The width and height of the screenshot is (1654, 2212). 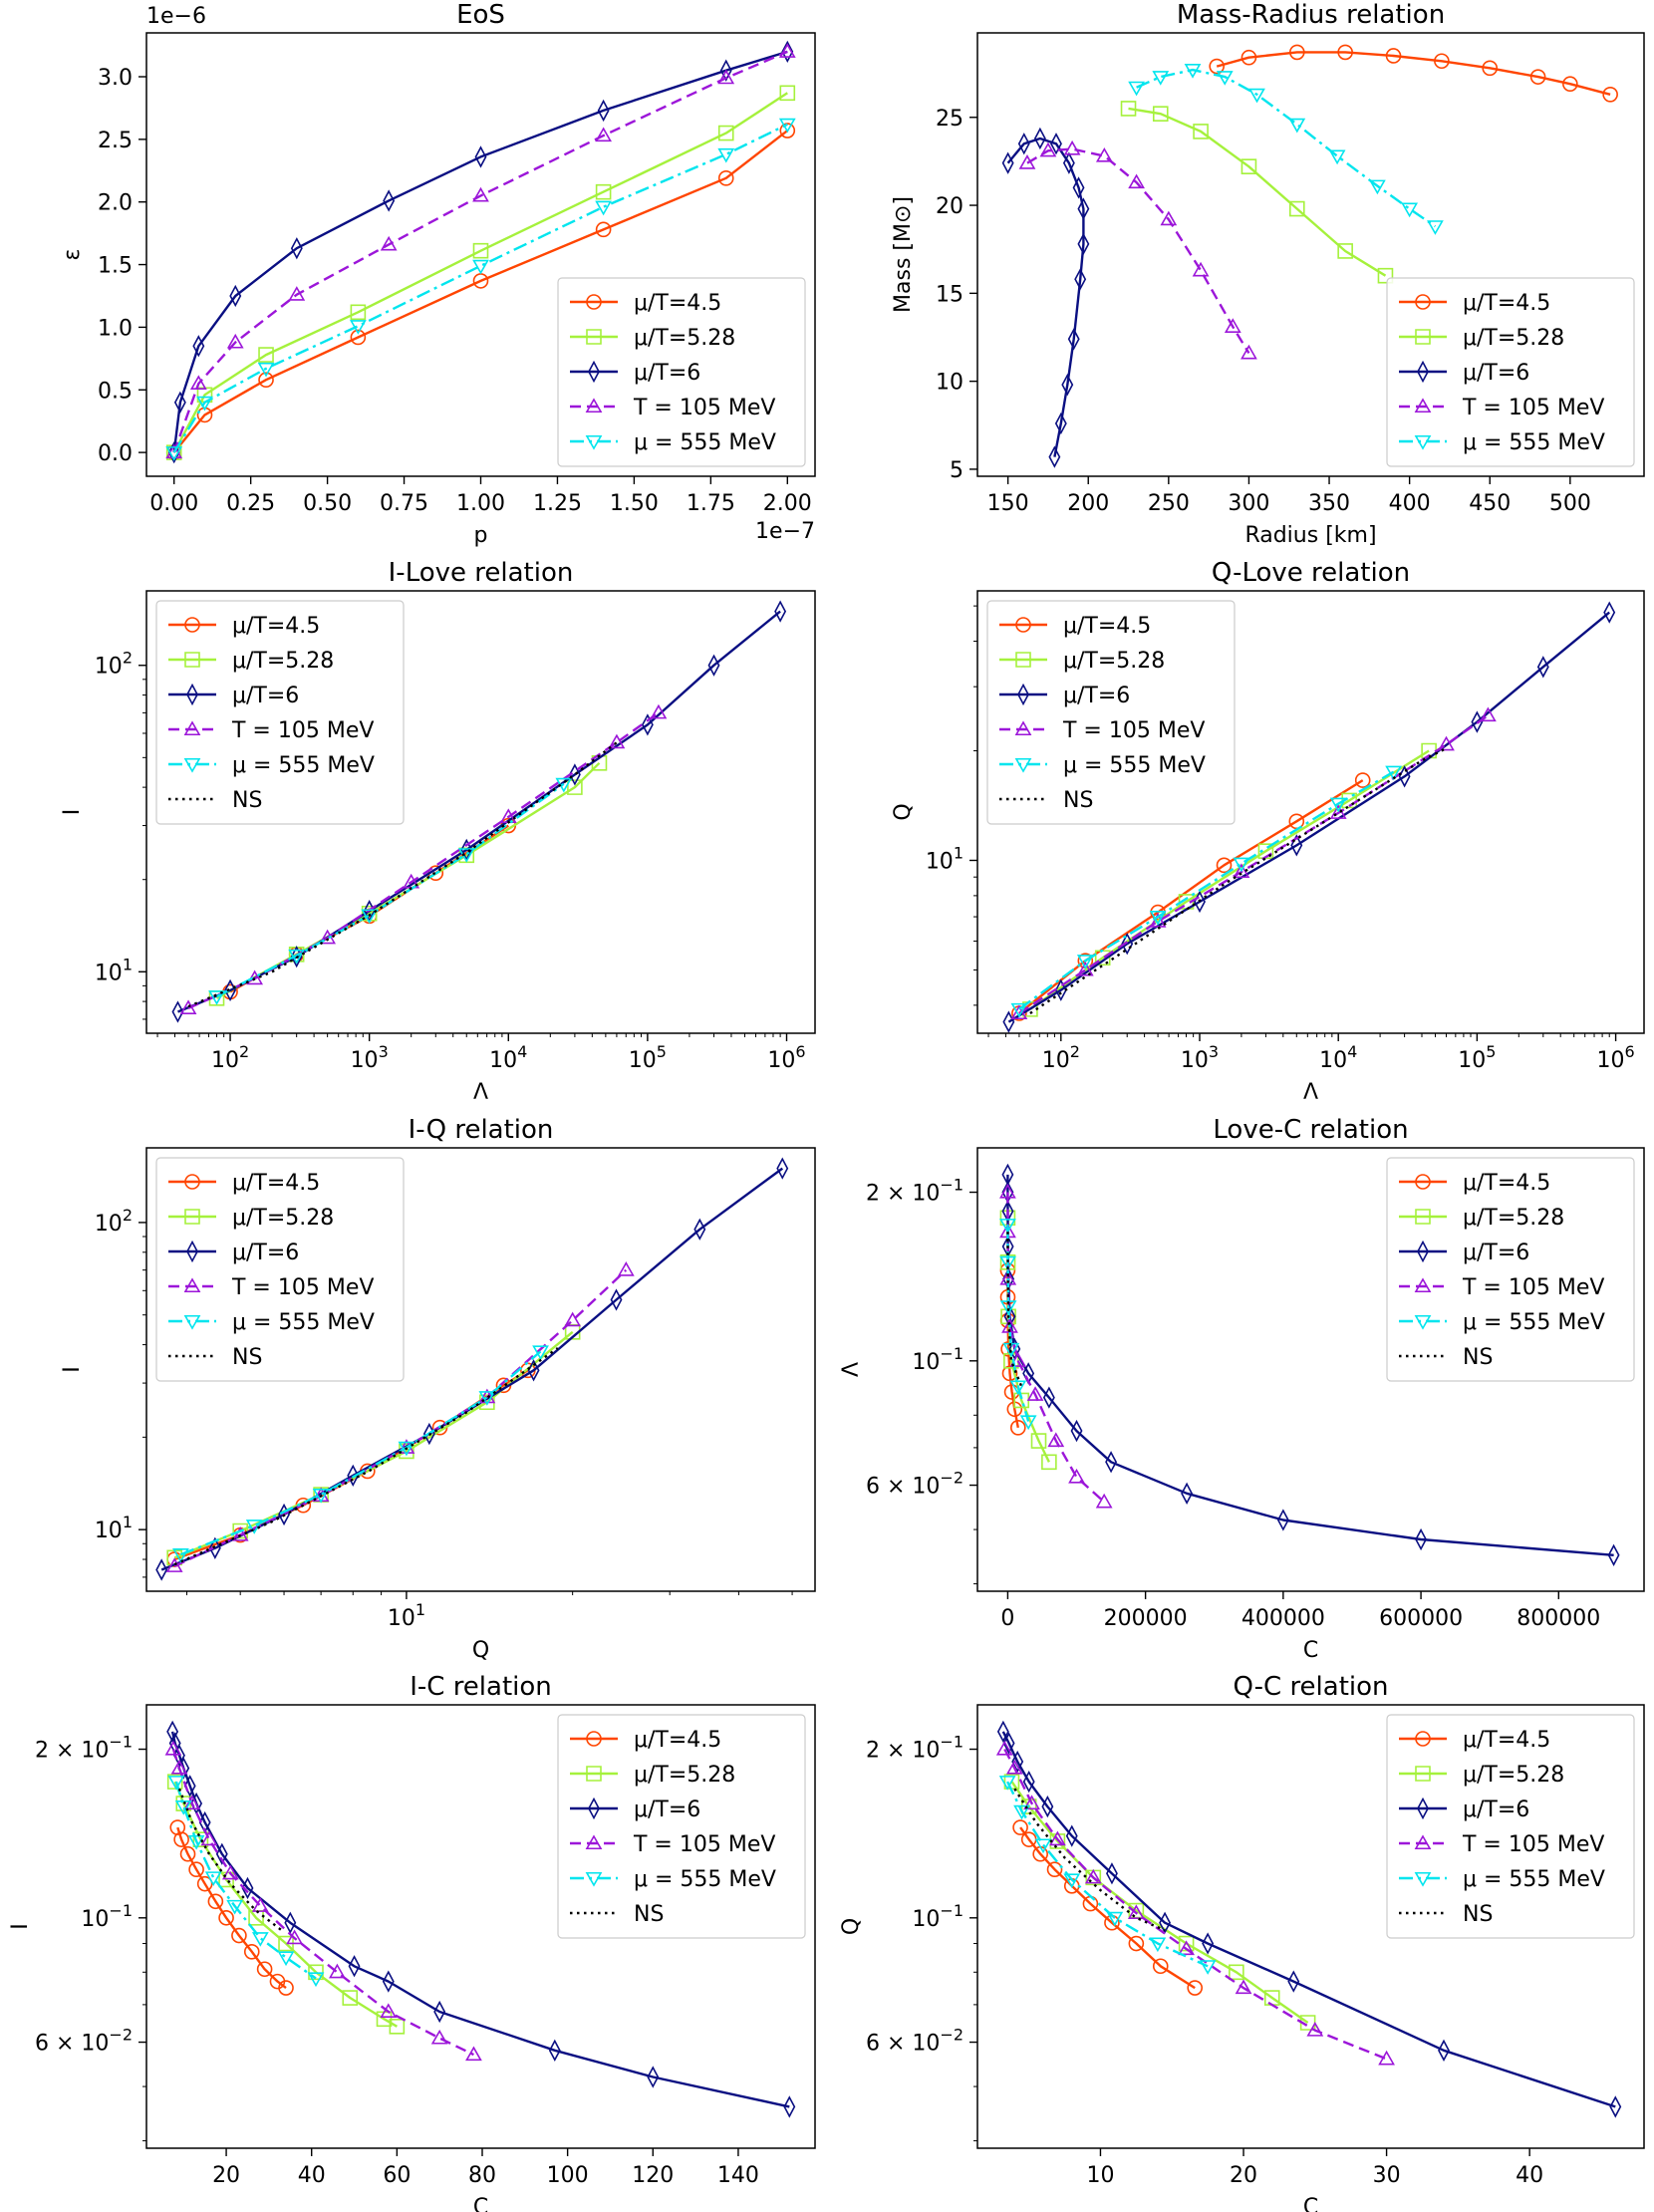 I want to click on legend-label-t-4-5: μ/T=4.5, so click(x=1506, y=1741).